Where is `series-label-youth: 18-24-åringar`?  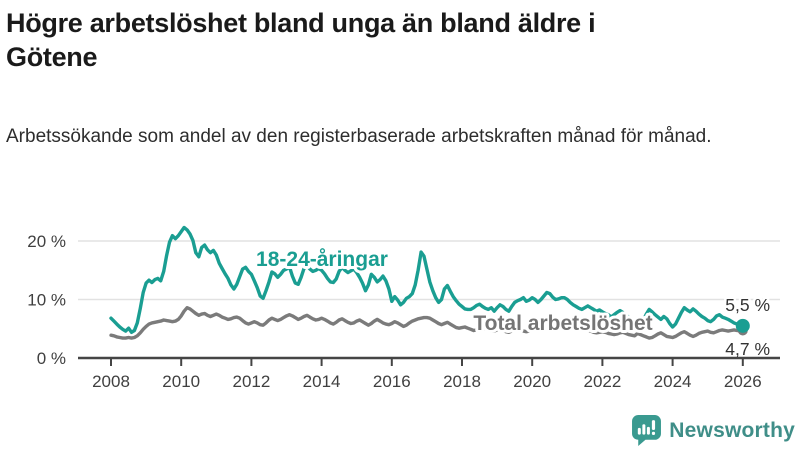 series-label-youth: 18-24-åringar is located at coordinates (322, 259).